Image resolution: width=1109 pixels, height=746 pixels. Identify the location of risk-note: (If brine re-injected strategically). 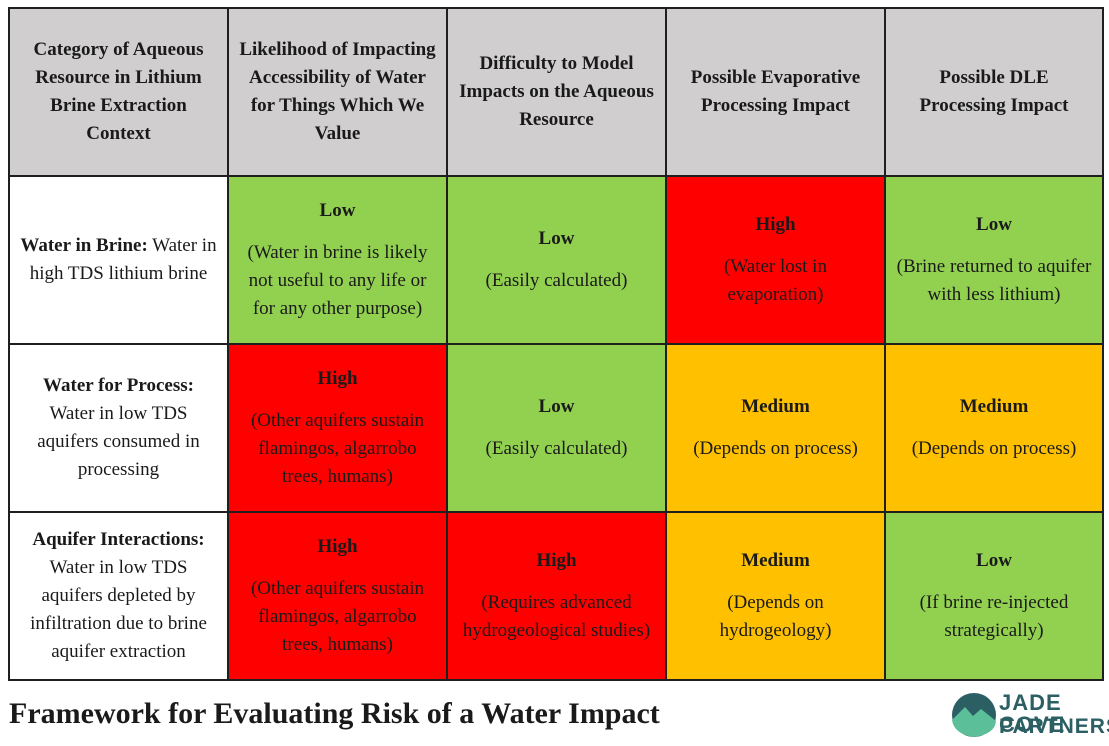
(994, 616).